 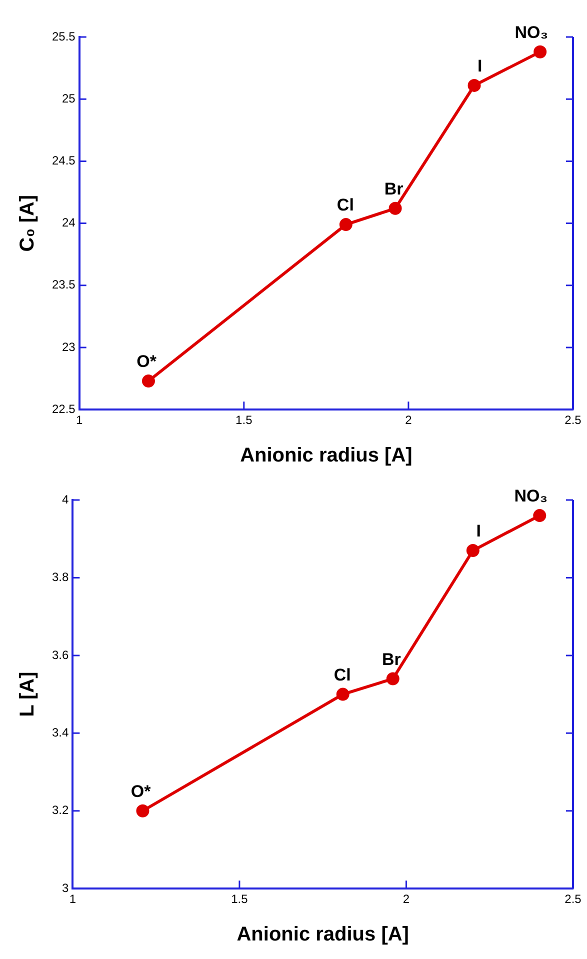 I want to click on y-tick-label: 22.5, so click(x=64, y=409).